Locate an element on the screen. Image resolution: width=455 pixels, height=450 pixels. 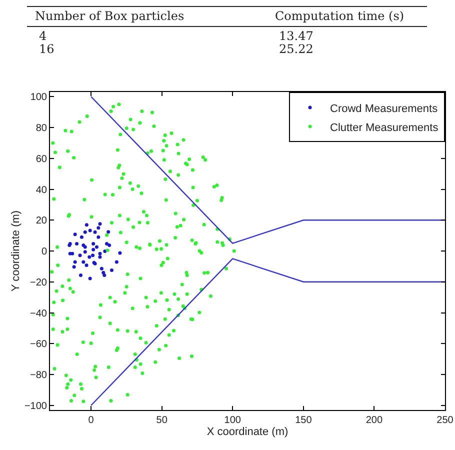
x-tick-label: 100 is located at coordinates (233, 420).